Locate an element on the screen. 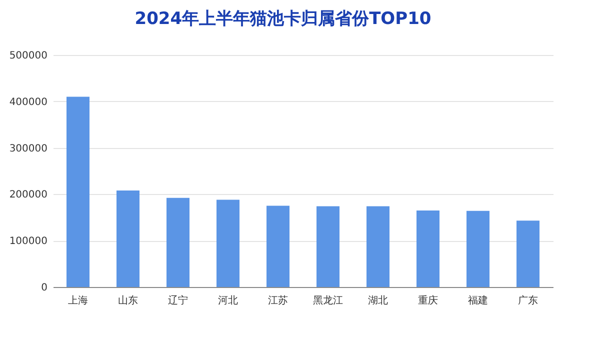 The width and height of the screenshot is (589, 340). x-tick-label: 湖北 is located at coordinates (378, 300).